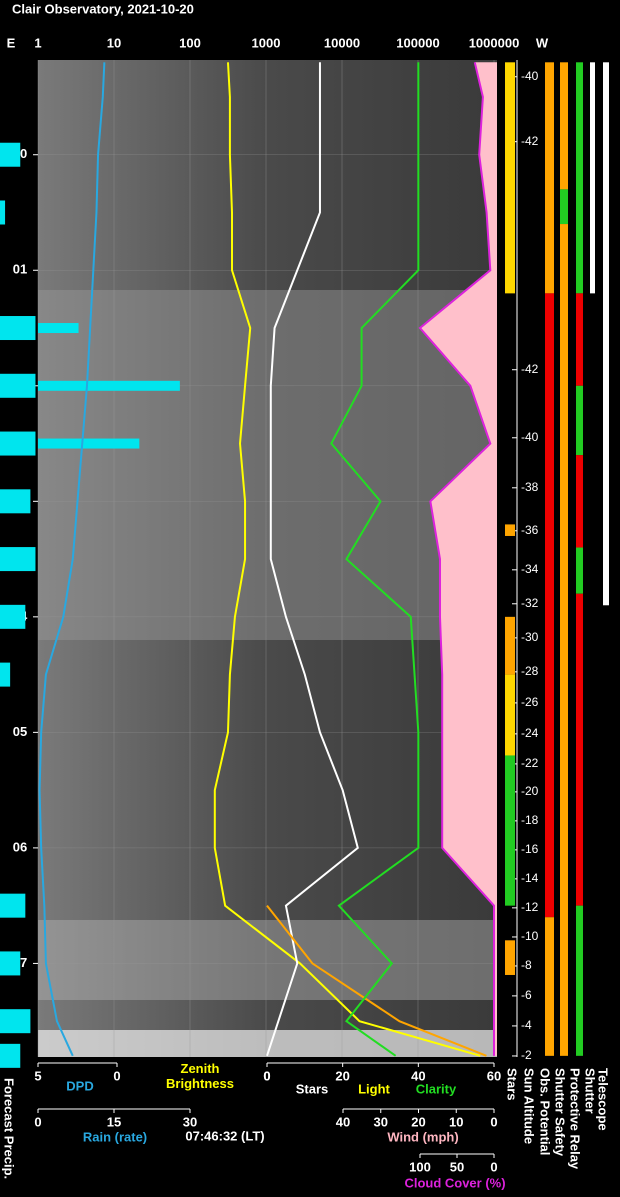 This screenshot has height=1197, width=620. I want to click on sun-altitude-label: Sun Altitude, so click(529, 1106).